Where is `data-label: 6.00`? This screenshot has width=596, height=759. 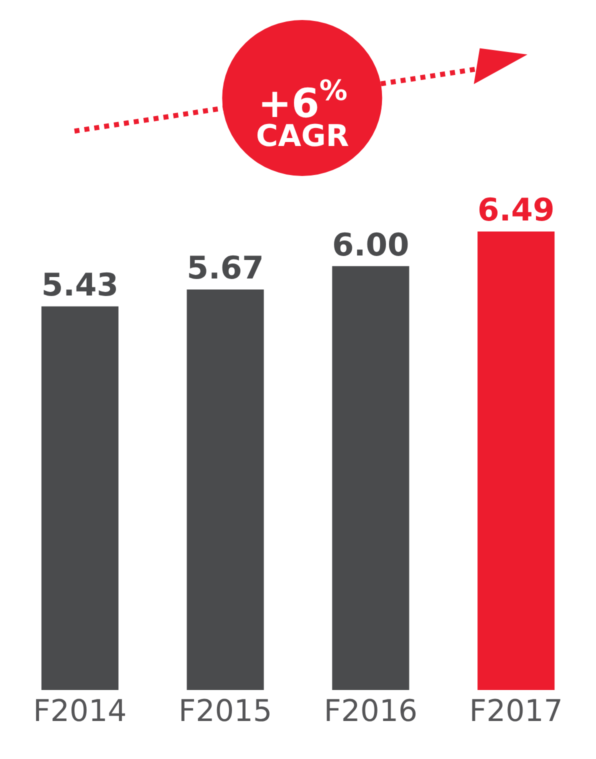 data-label: 6.00 is located at coordinates (371, 245).